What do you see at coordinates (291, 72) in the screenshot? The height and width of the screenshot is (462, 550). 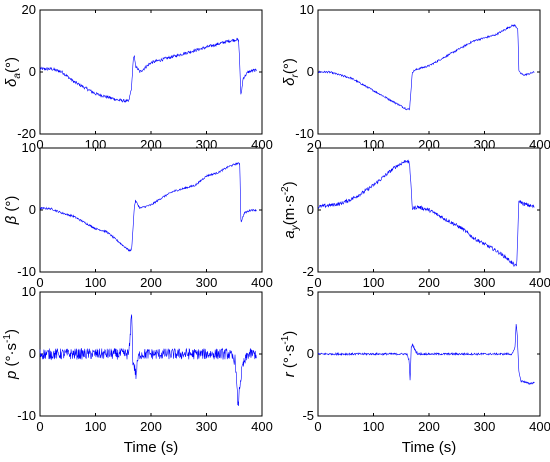 I see `y-axis-label: δr(°)` at bounding box center [291, 72].